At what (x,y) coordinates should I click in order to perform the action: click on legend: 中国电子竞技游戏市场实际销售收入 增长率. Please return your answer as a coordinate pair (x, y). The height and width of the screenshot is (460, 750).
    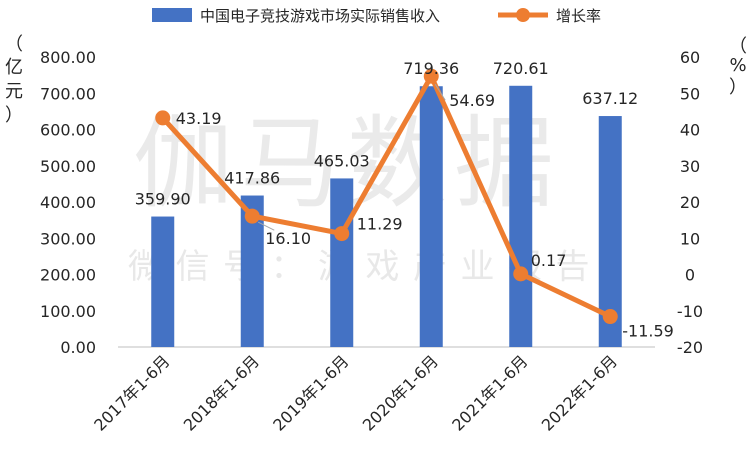
    Looking at the image, I should click on (376, 16).